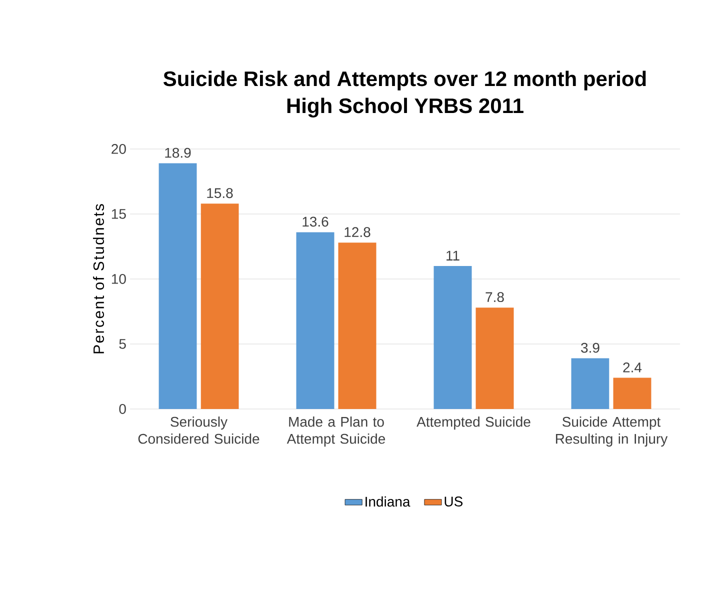 Image resolution: width=713 pixels, height=609 pixels. Describe the element at coordinates (122, 344) in the screenshot. I see `y-tick-label: 5` at that location.